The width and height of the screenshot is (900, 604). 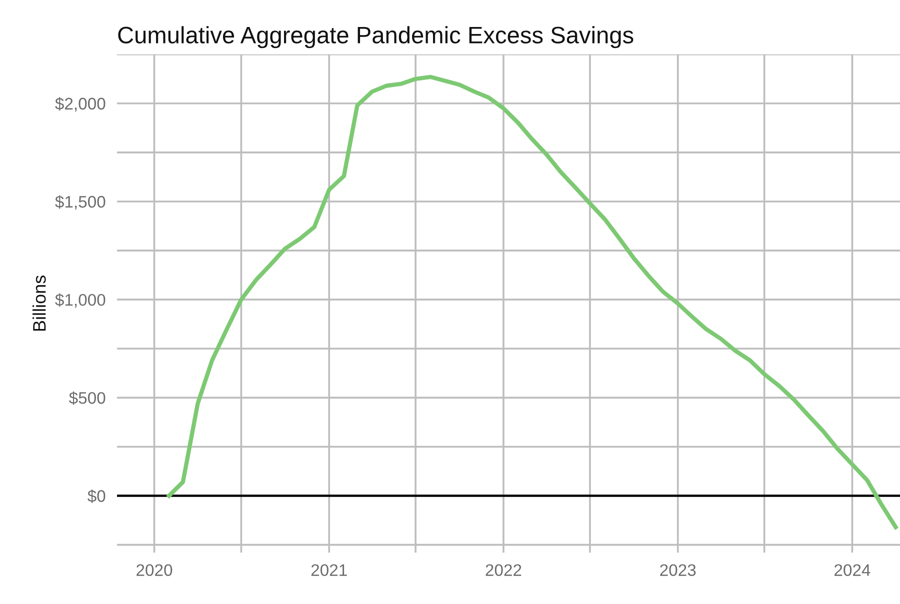 What do you see at coordinates (87, 398) in the screenshot?
I see `y-tick-label: $500` at bounding box center [87, 398].